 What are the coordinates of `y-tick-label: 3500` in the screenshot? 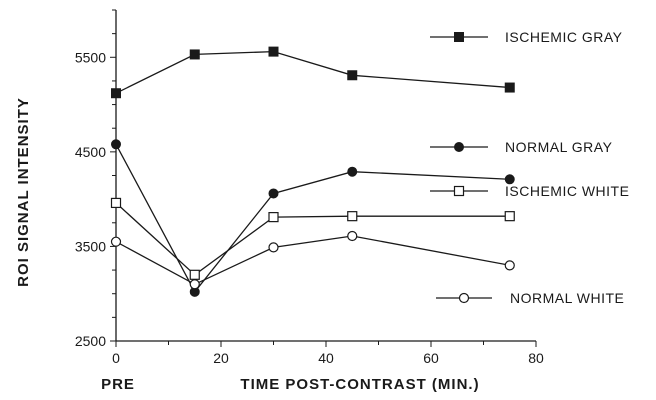 It's located at (90, 246).